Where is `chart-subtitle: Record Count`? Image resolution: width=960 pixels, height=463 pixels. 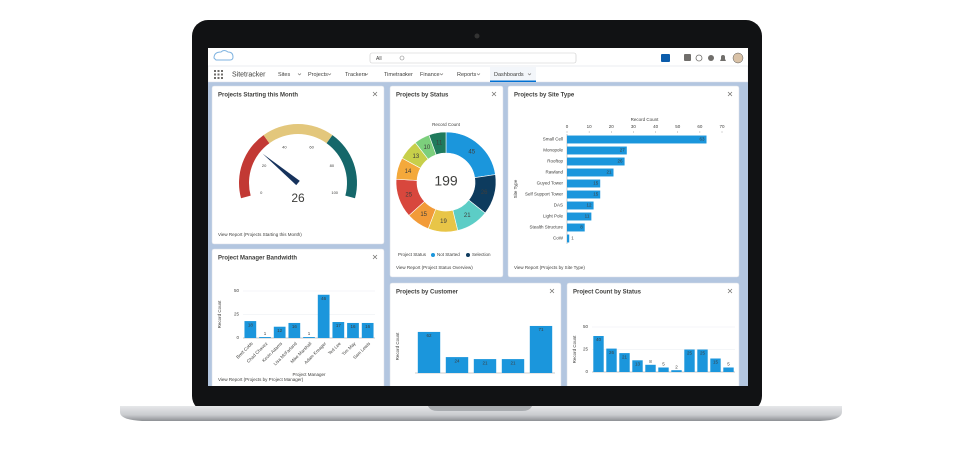
chart-subtitle: Record Count is located at coordinates (446, 124).